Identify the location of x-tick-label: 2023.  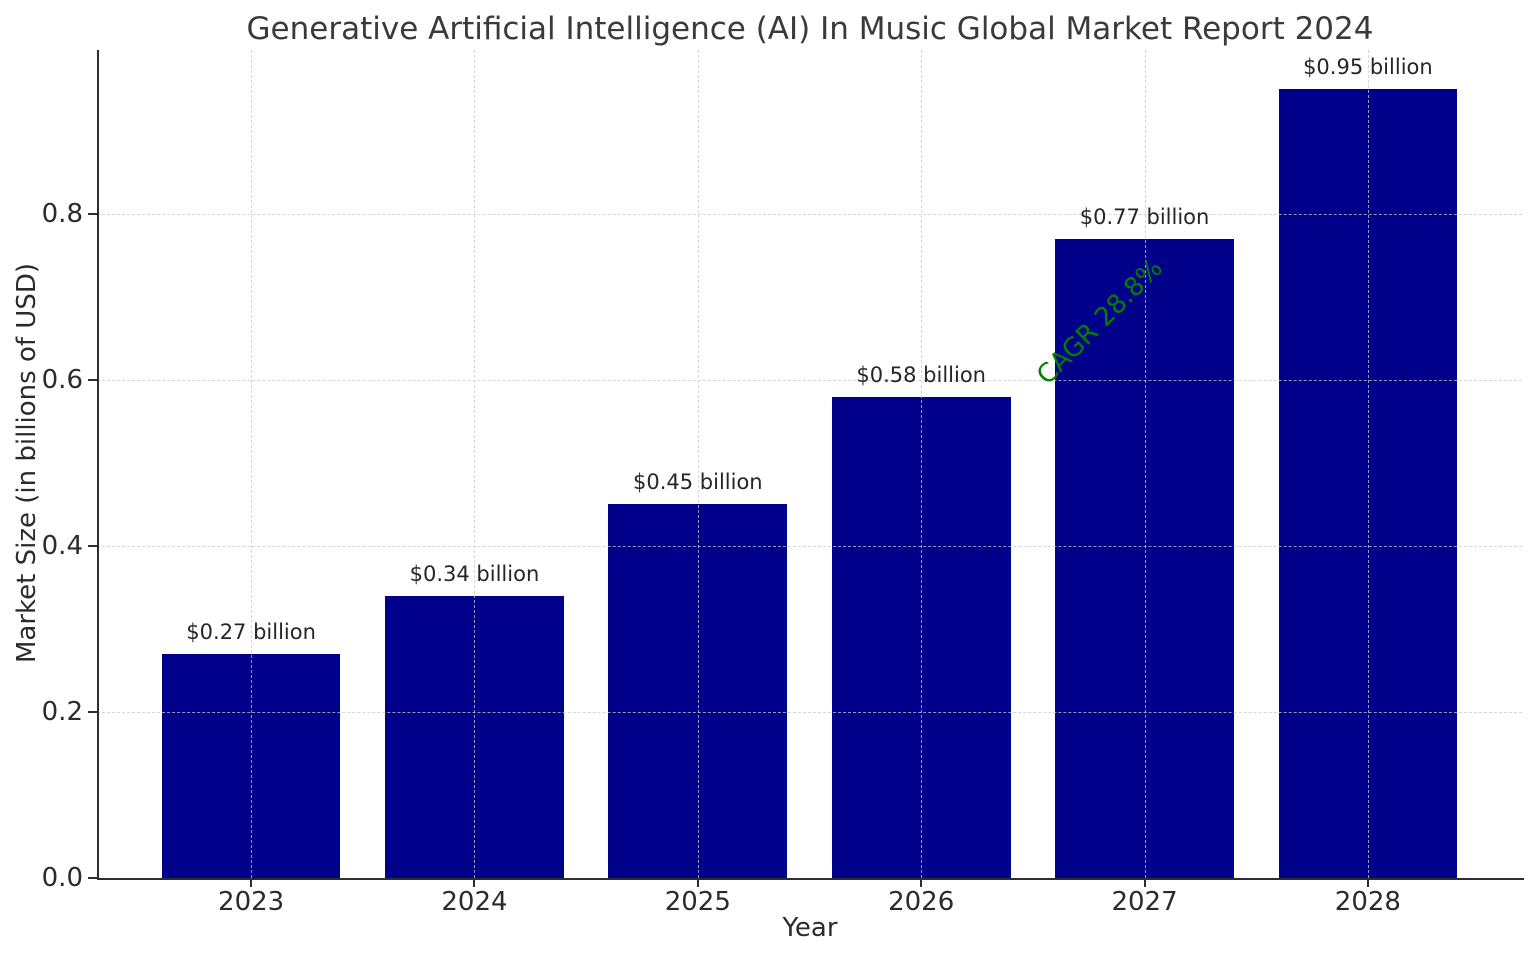
(251, 902).